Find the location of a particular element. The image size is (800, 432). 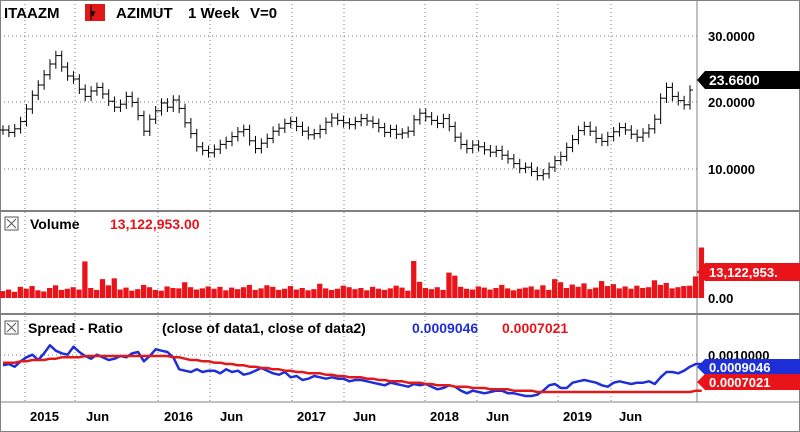

volume-value: 13,122,953.00 is located at coordinates (155, 224).